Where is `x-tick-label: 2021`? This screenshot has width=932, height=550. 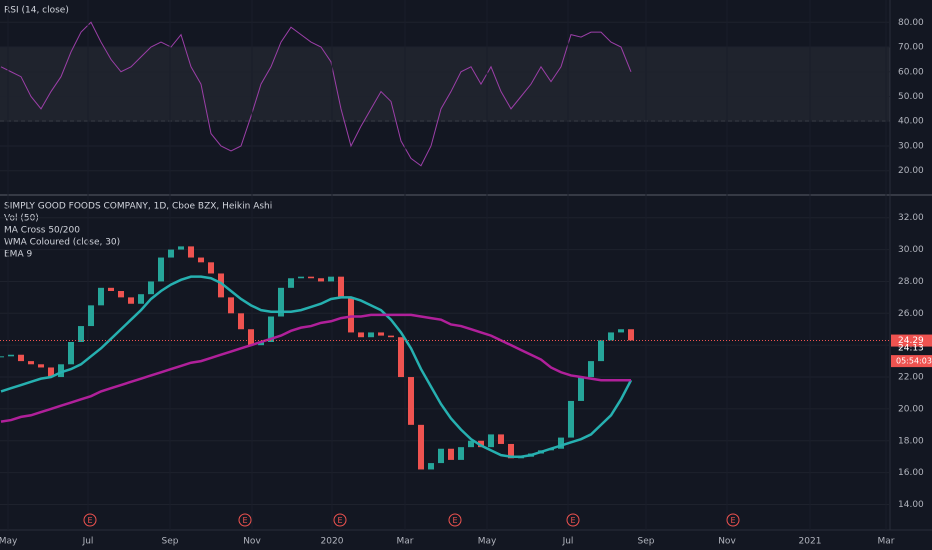
x-tick-label: 2021 is located at coordinates (810, 542).